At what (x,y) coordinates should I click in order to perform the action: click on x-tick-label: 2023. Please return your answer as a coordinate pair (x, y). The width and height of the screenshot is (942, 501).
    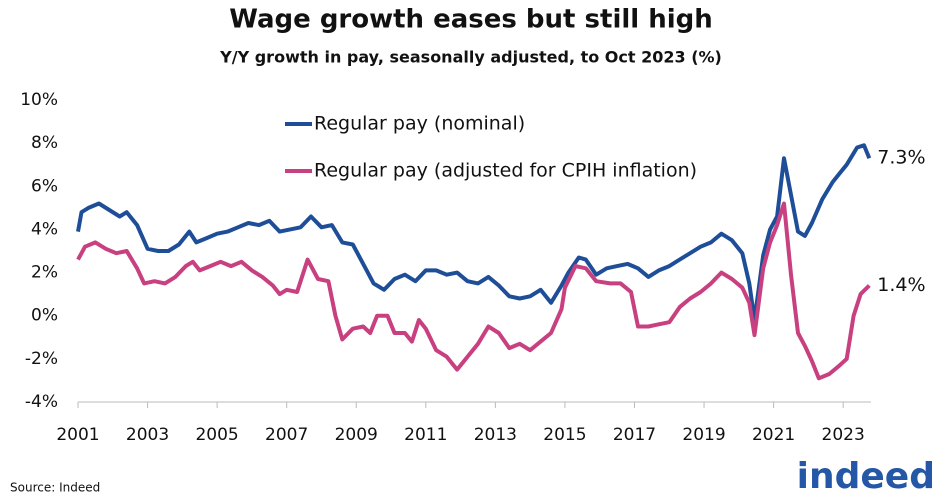
    Looking at the image, I should click on (843, 435).